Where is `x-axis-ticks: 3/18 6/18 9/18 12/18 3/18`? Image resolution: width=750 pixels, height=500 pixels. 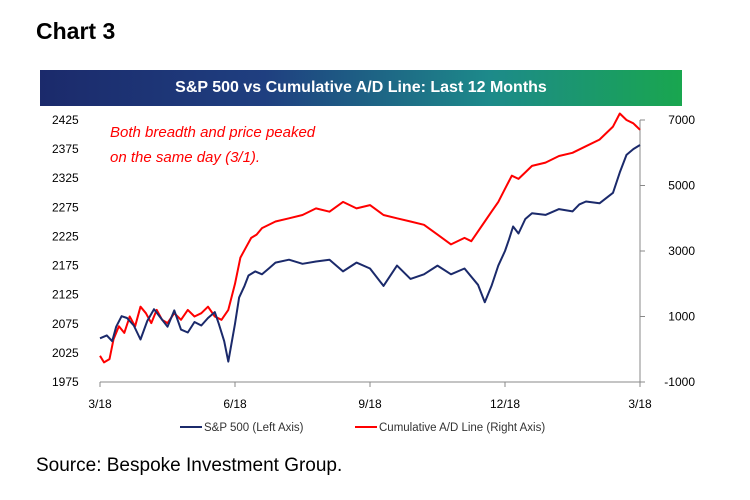
x-axis-ticks: 3/18 6/18 9/18 12/18 3/18 is located at coordinates (370, 396).